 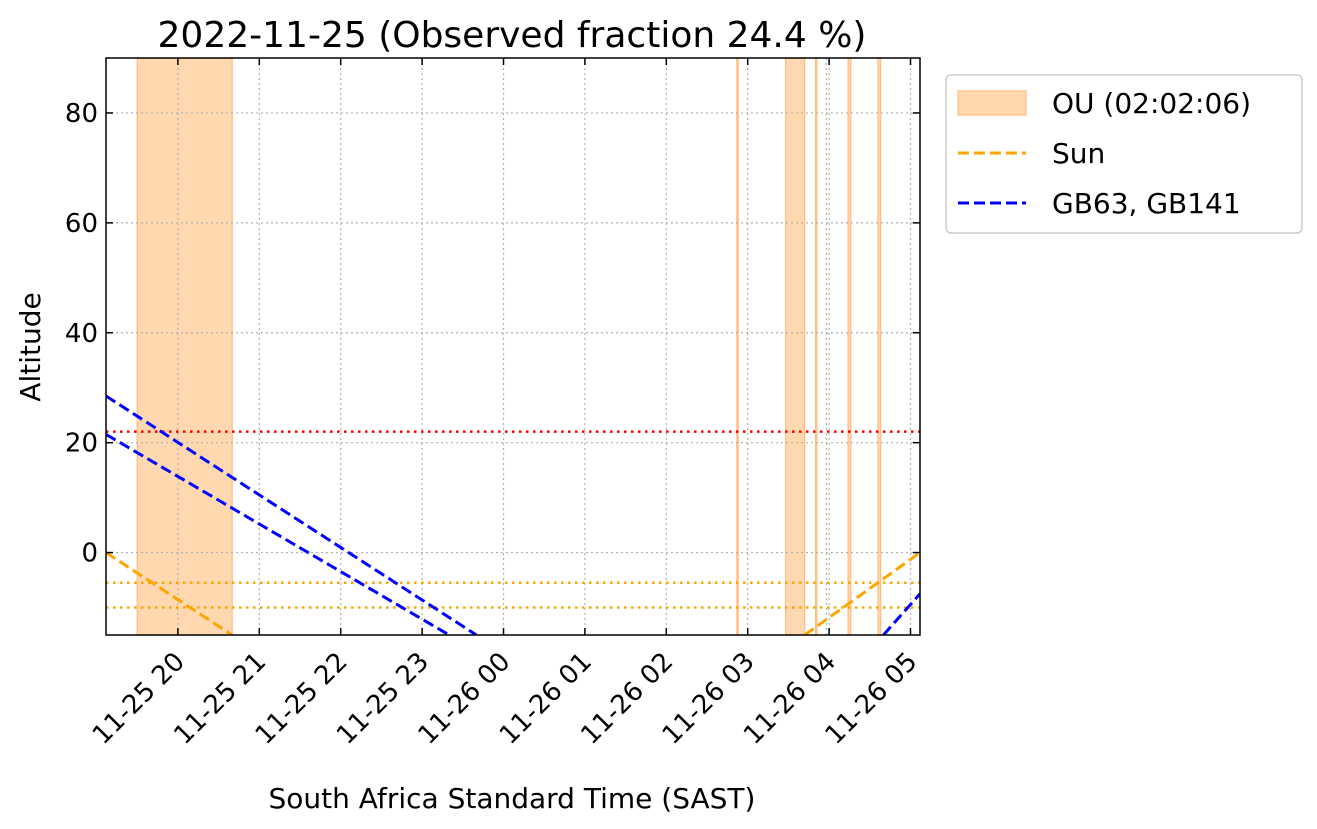 I want to click on legend-label-2: GB63, GB141, so click(x=1146, y=203).